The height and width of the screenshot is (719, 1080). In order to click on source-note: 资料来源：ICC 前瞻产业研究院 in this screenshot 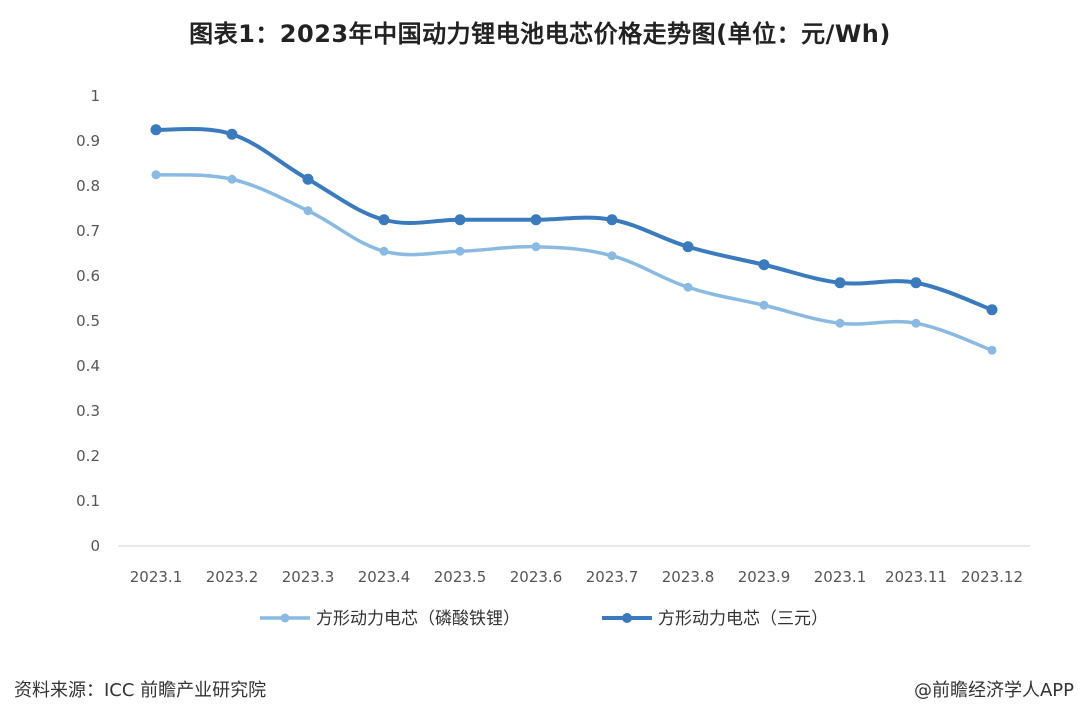, I will do `click(140, 690)`.